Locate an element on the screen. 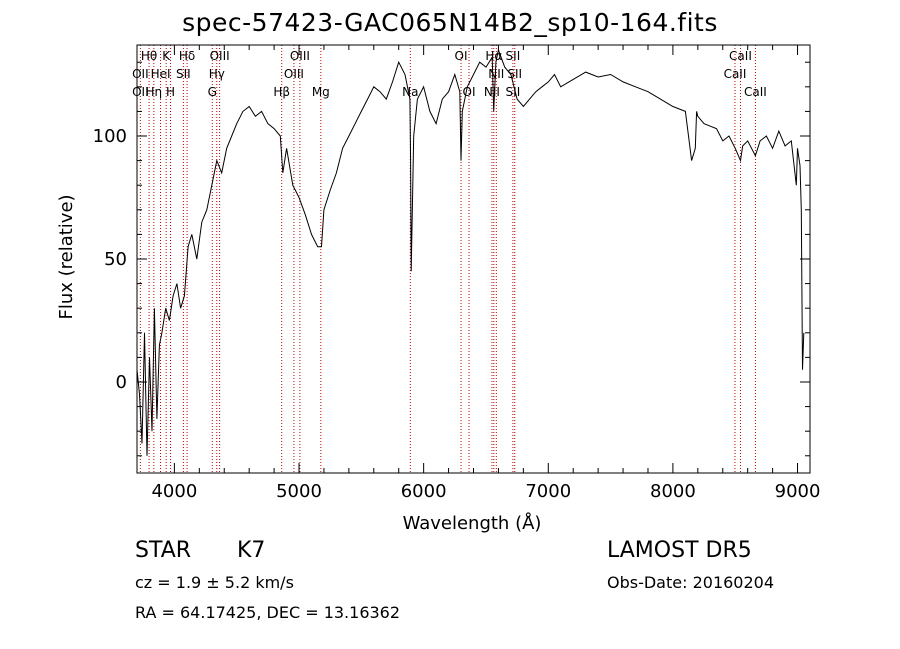 This screenshot has width=900, height=649. x-tick-label: 4000 is located at coordinates (174, 491).